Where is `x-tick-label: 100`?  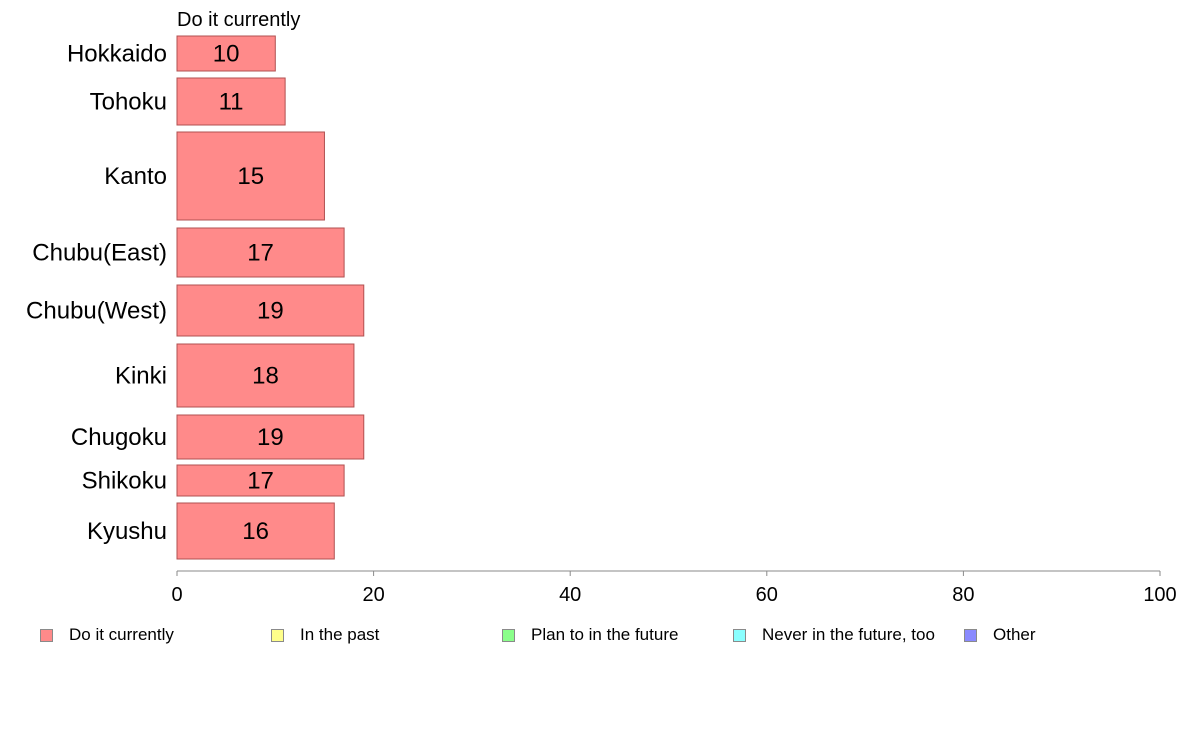
x-tick-label: 100 is located at coordinates (1159, 595).